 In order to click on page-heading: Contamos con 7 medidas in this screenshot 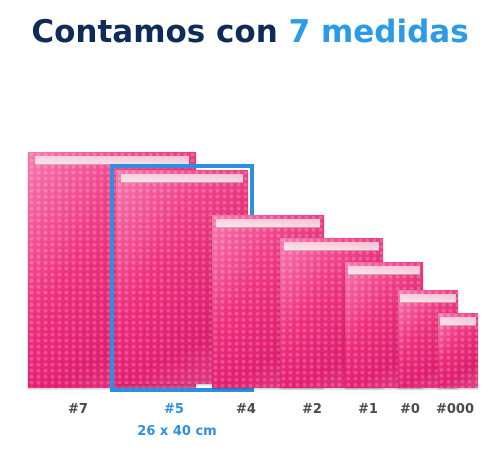, I will do `click(250, 32)`.